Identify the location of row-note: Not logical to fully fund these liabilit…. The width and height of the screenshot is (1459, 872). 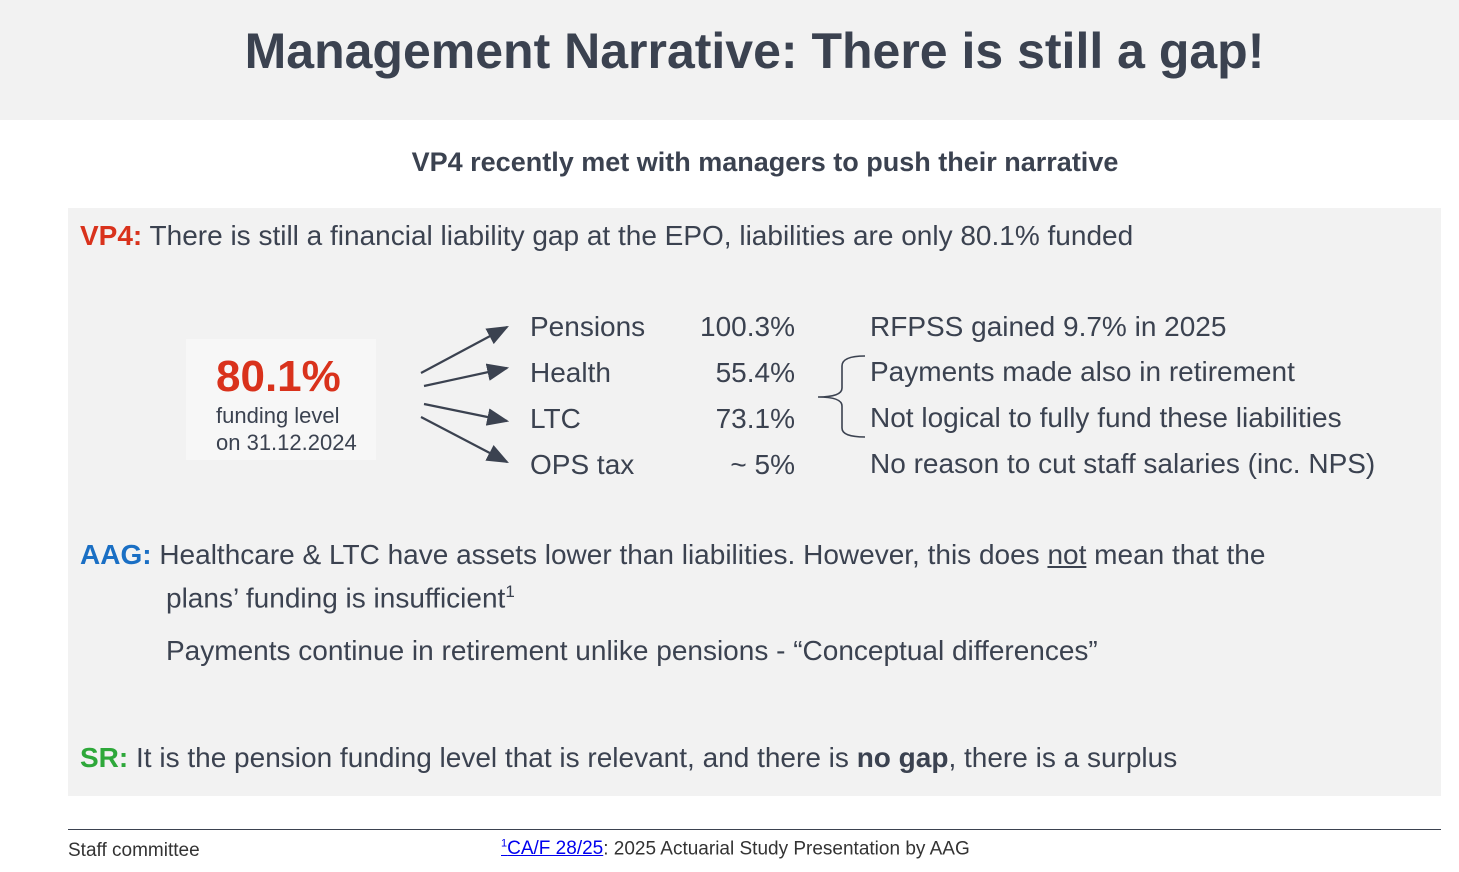
(1106, 417).